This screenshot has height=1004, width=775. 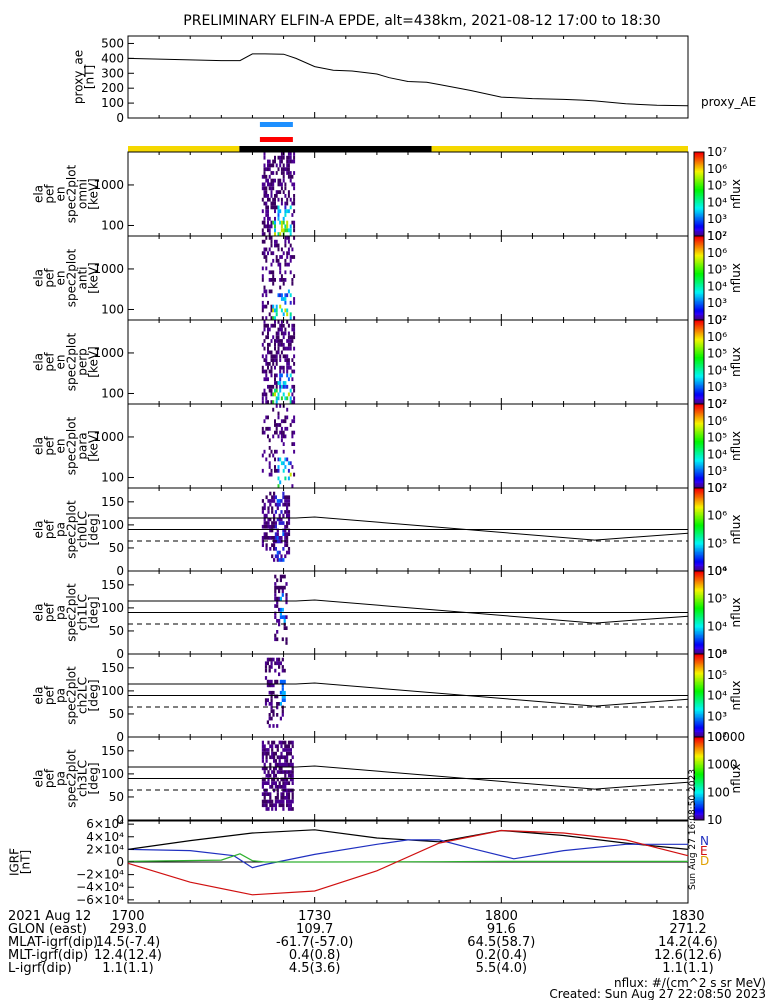 What do you see at coordinates (717, 387) in the screenshot?
I see `colorbar-tick-label: 10³` at bounding box center [717, 387].